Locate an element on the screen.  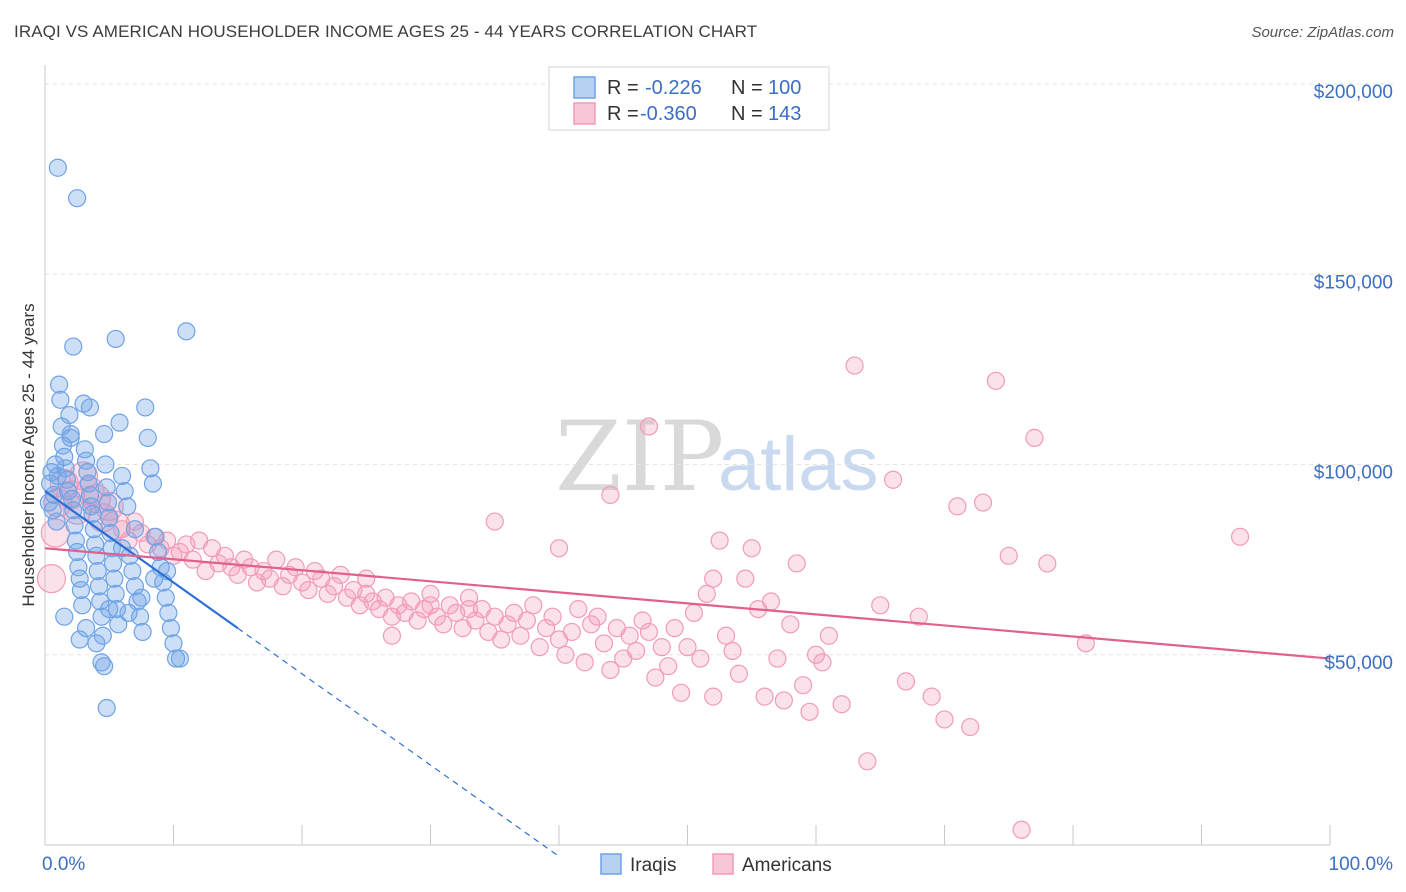
bottom-legend: Iraqis Americans is located at coordinates (716, 864).